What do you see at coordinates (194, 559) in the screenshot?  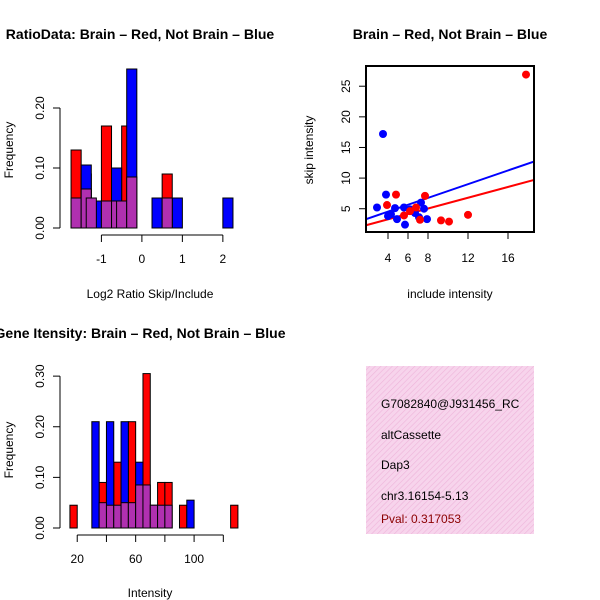 I see `intensity-x-tick-label: 100` at bounding box center [194, 559].